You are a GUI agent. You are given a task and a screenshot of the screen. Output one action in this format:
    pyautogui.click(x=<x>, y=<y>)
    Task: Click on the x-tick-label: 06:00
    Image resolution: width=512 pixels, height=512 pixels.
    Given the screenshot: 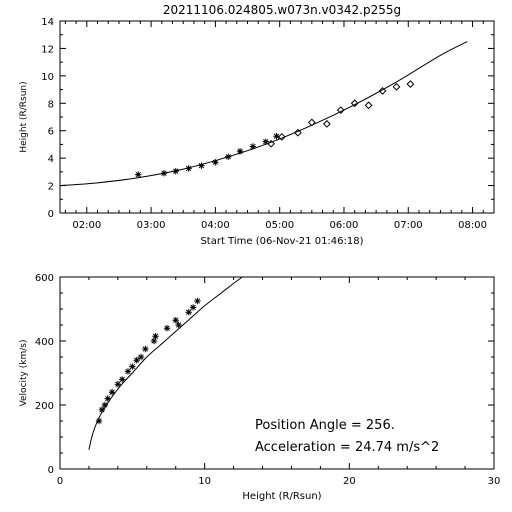 What is the action you would take?
    pyautogui.click(x=344, y=225)
    